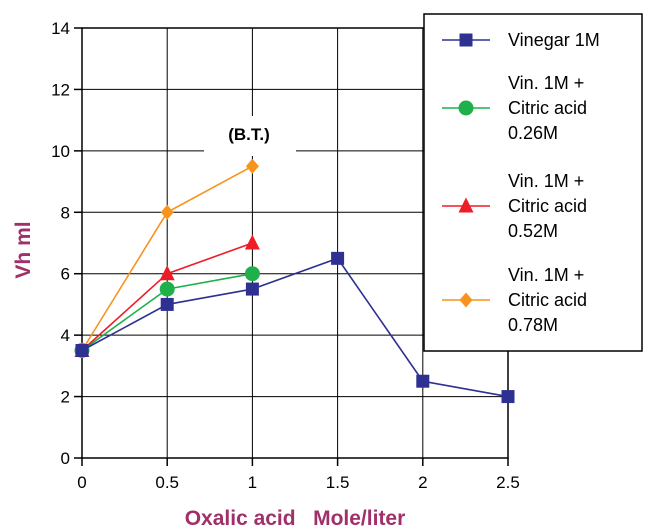  What do you see at coordinates (295, 518) in the screenshot?
I see `x-axis-title: Oxalic acid Mole/liter` at bounding box center [295, 518].